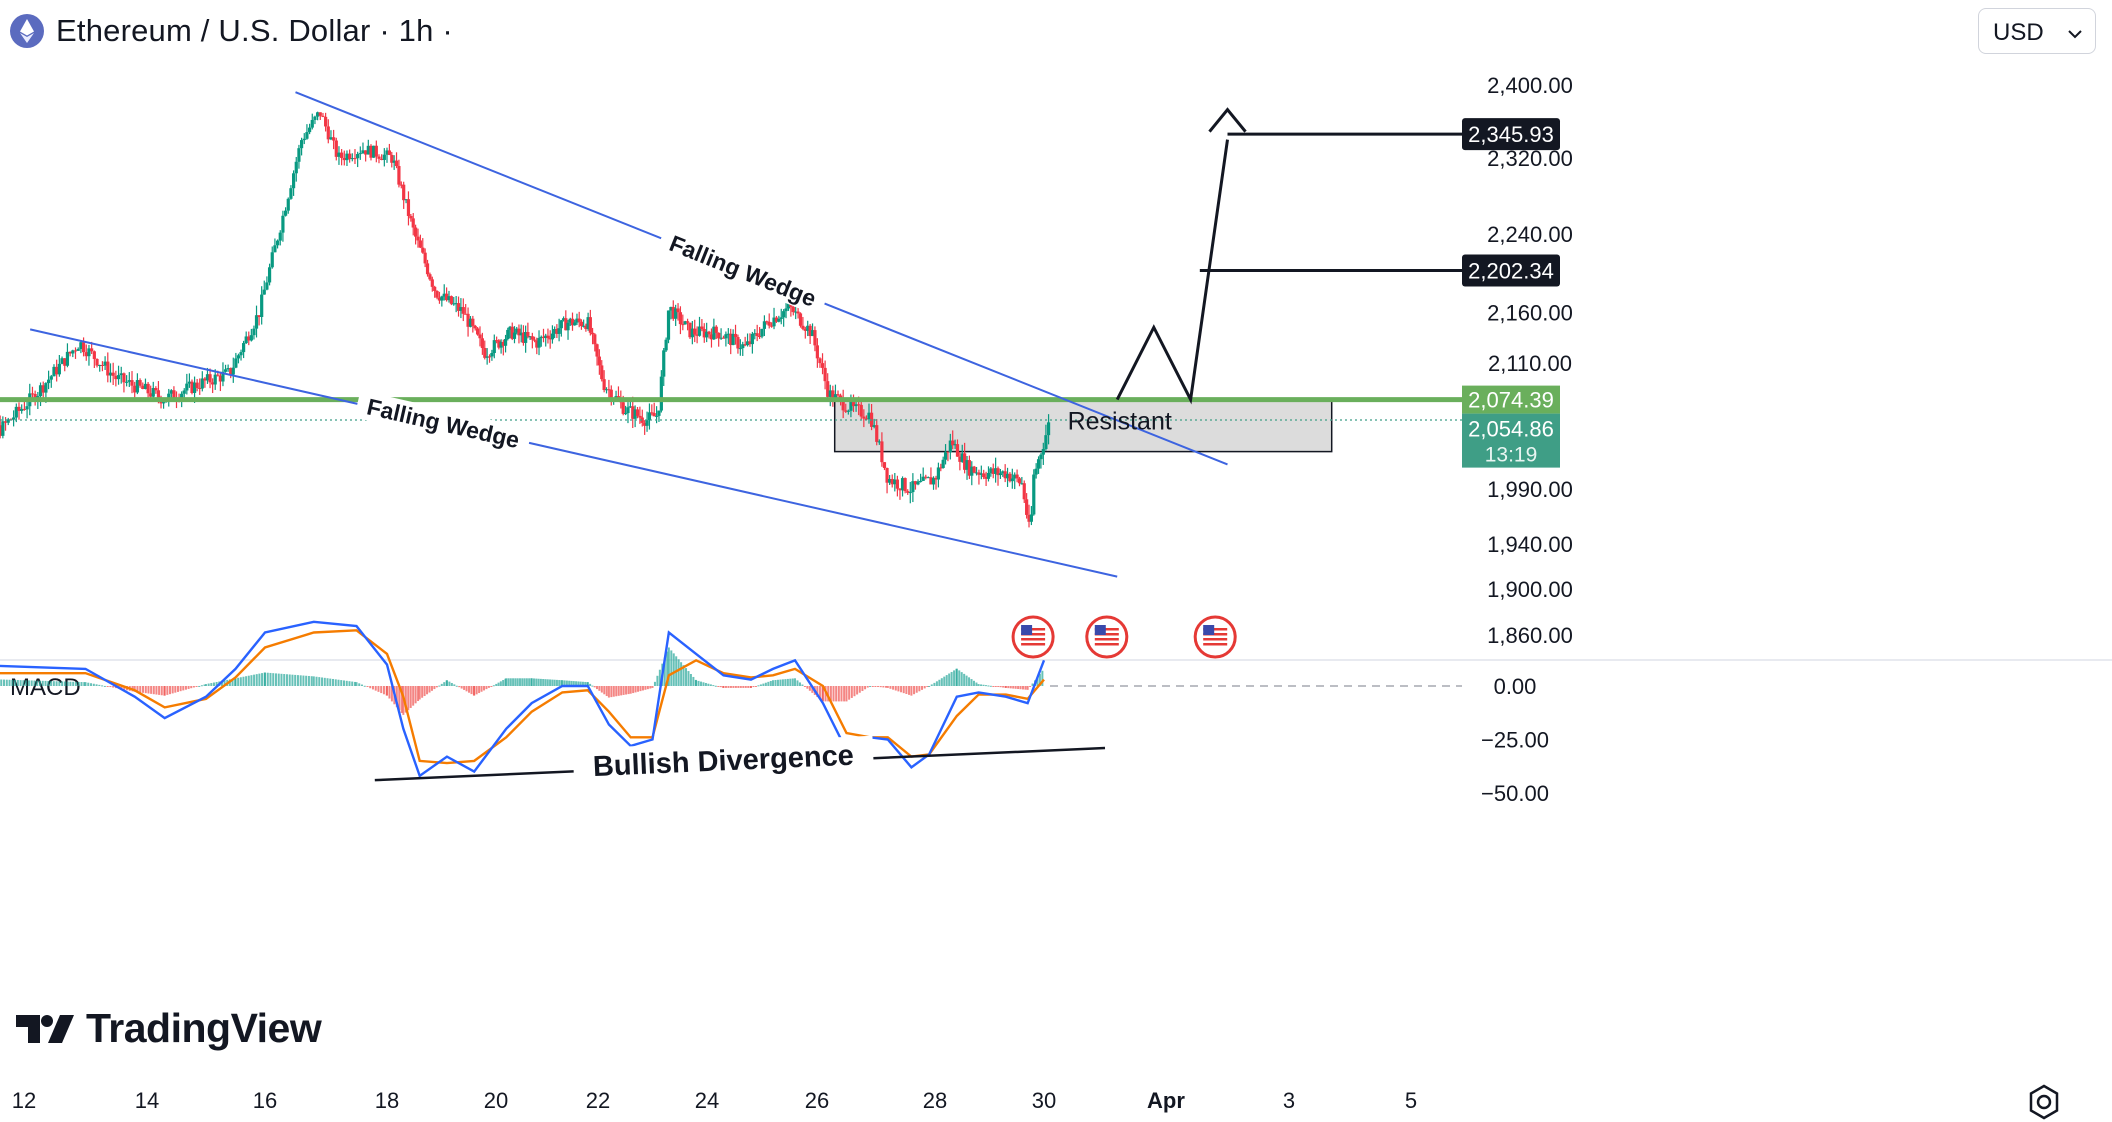 This screenshot has width=2112, height=1122. What do you see at coordinates (169, 1028) in the screenshot?
I see `tradingview-logo: TradingView` at bounding box center [169, 1028].